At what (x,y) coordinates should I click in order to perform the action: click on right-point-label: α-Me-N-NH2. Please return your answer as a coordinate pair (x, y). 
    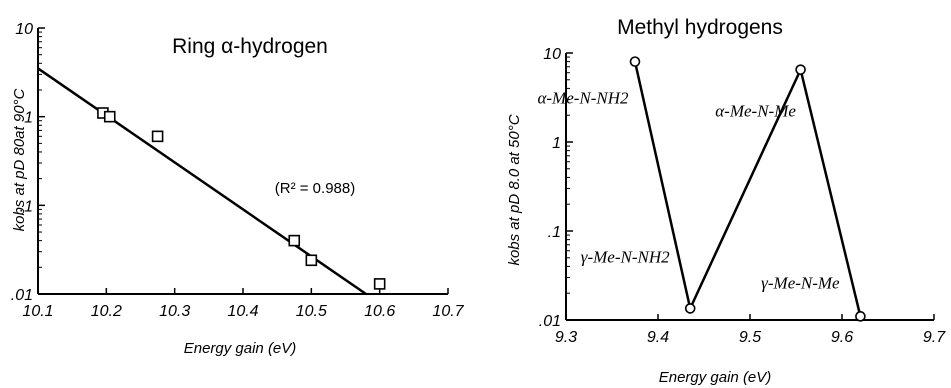
    Looking at the image, I should click on (583, 98).